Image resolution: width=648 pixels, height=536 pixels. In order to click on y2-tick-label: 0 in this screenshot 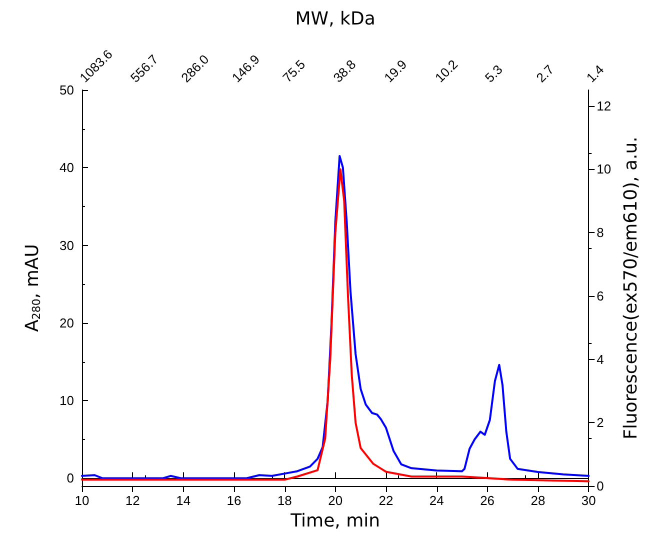, I will do `click(600, 486)`.